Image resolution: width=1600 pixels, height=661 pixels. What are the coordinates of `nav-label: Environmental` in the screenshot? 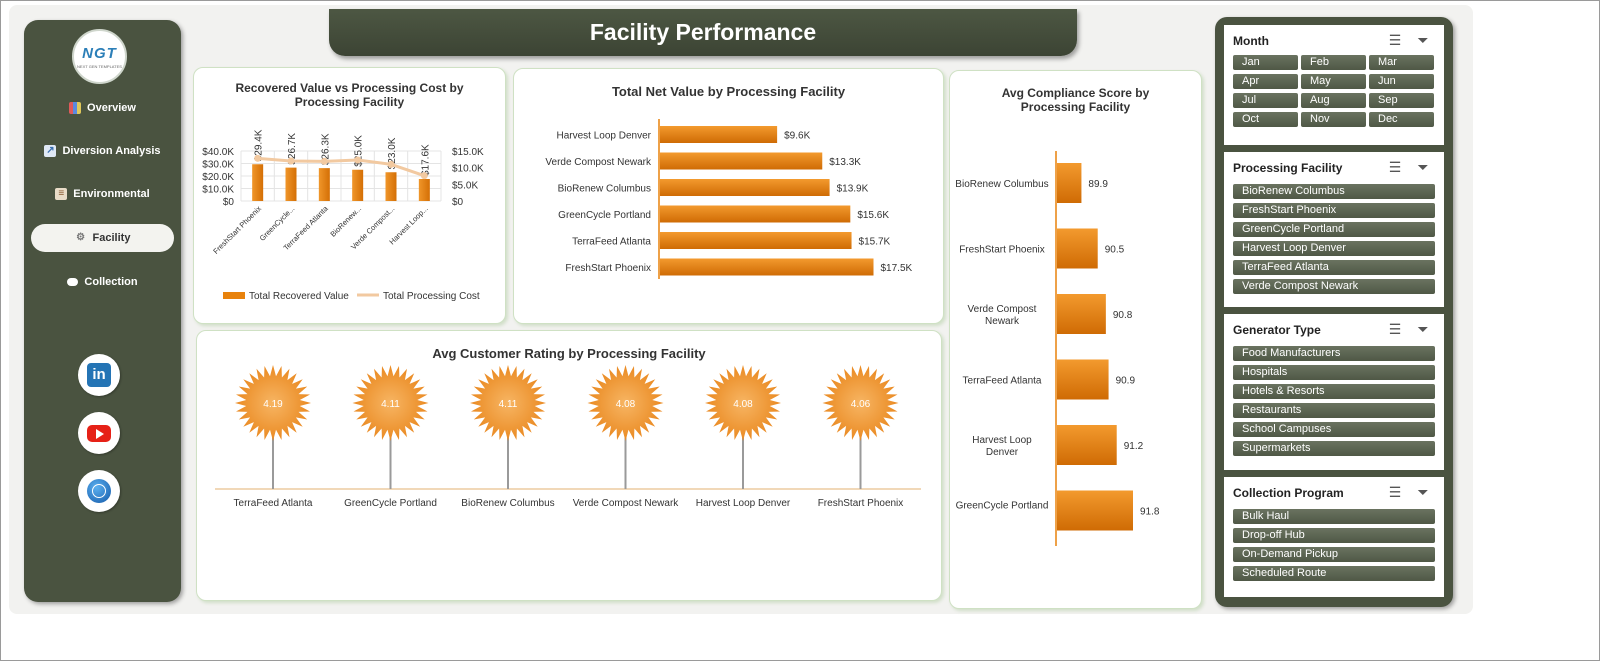 It's located at (111, 194).